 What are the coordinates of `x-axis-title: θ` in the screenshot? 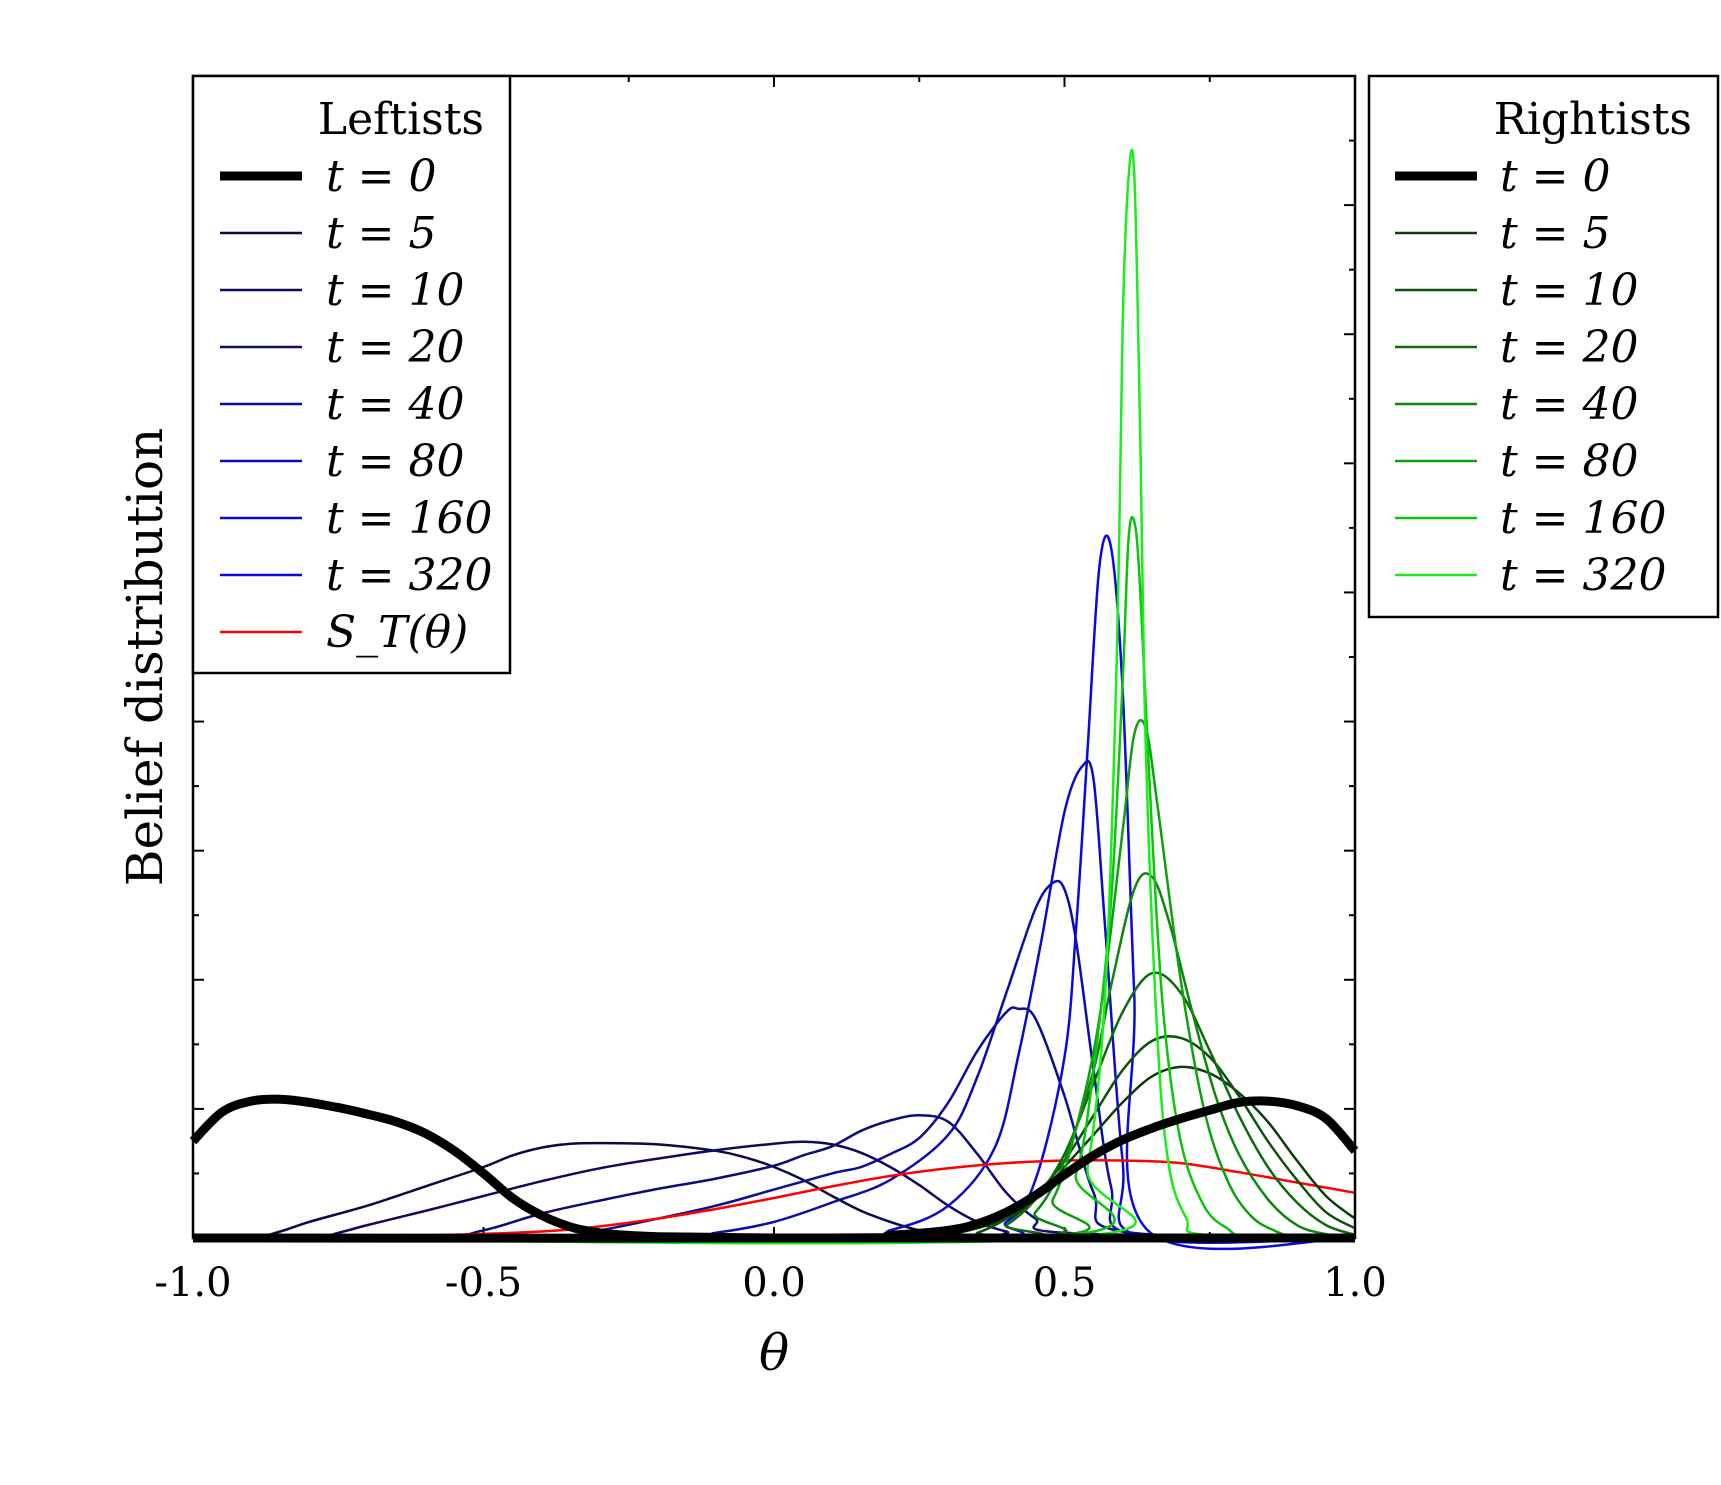 It's located at (774, 1353).